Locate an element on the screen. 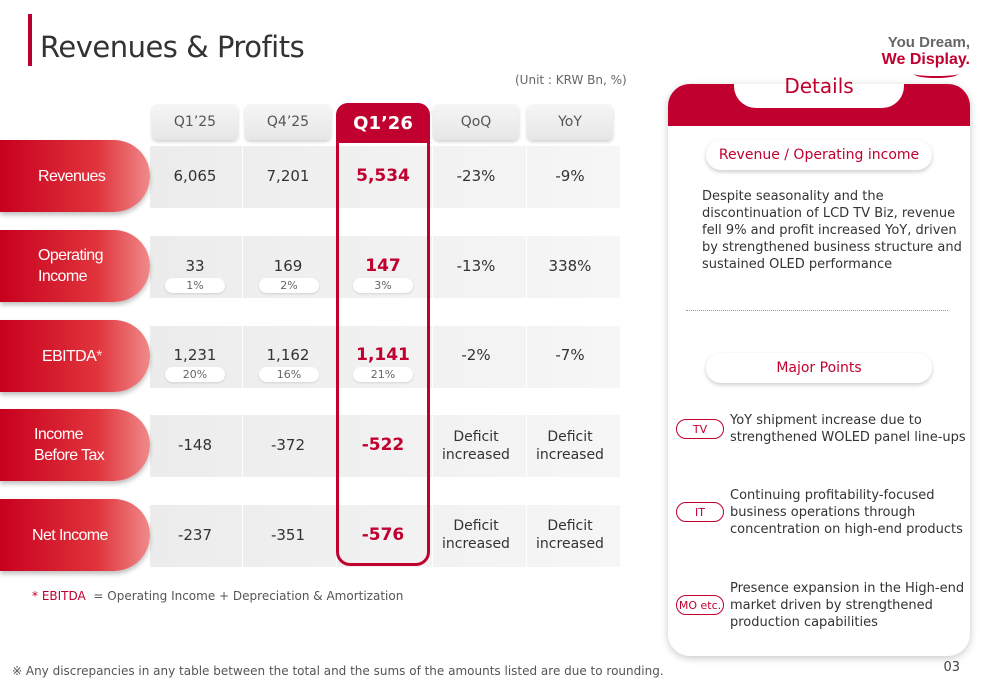 This screenshot has height=685, width=1000. cell-ni-q1-25: -237 is located at coordinates (195, 535).